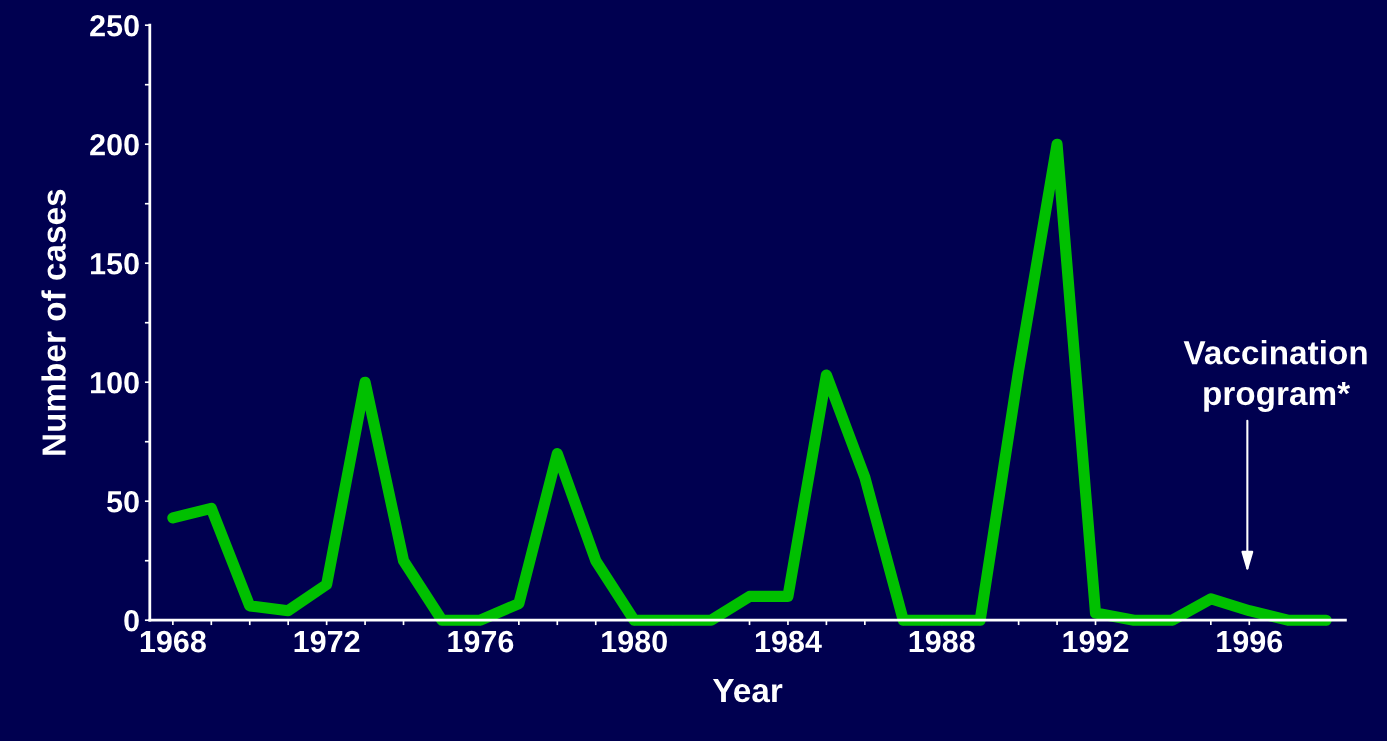 The height and width of the screenshot is (741, 1387). What do you see at coordinates (115, 382) in the screenshot?
I see `y-tick-label: 100` at bounding box center [115, 382].